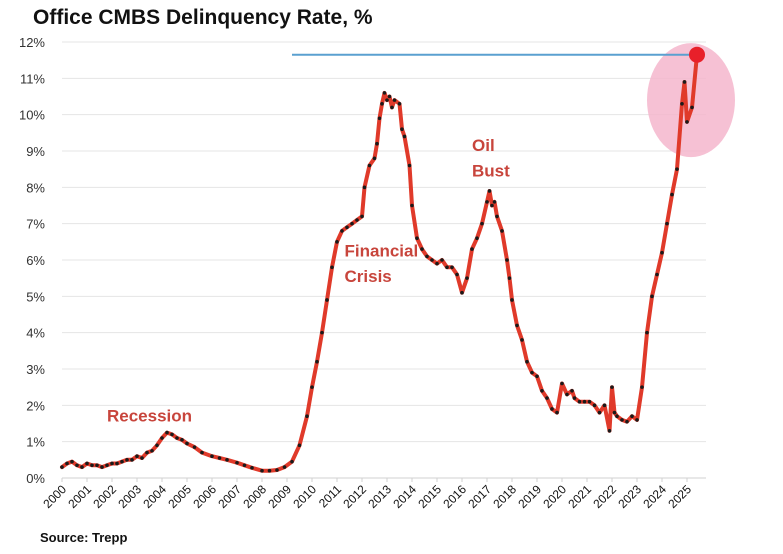  Describe the element at coordinates (35, 405) in the screenshot. I see `y-tick-label: 2%` at that location.